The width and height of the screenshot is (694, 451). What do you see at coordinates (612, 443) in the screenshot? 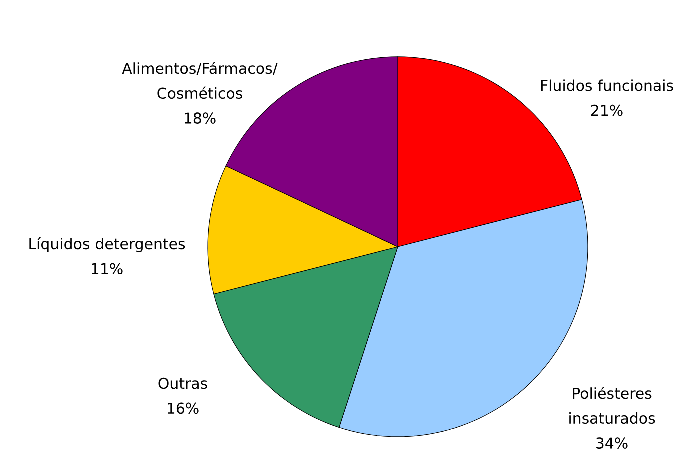
I see `data-label: 34%` at bounding box center [612, 443].